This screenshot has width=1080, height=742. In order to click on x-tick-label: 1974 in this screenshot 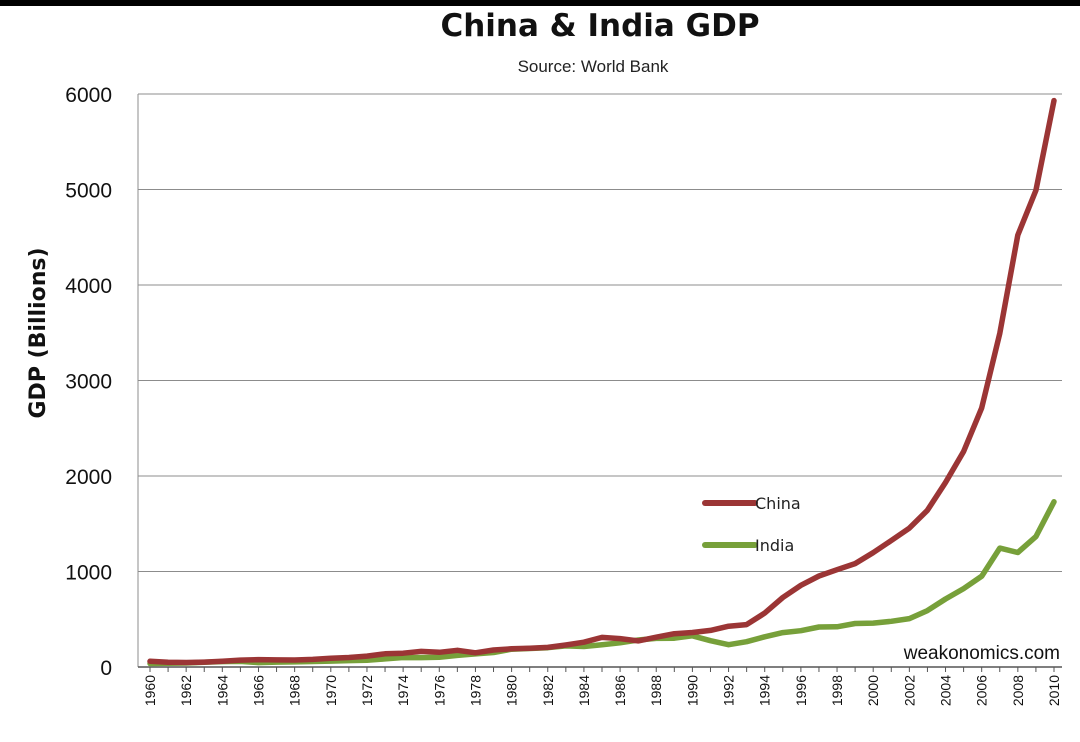, I will do `click(403, 690)`.